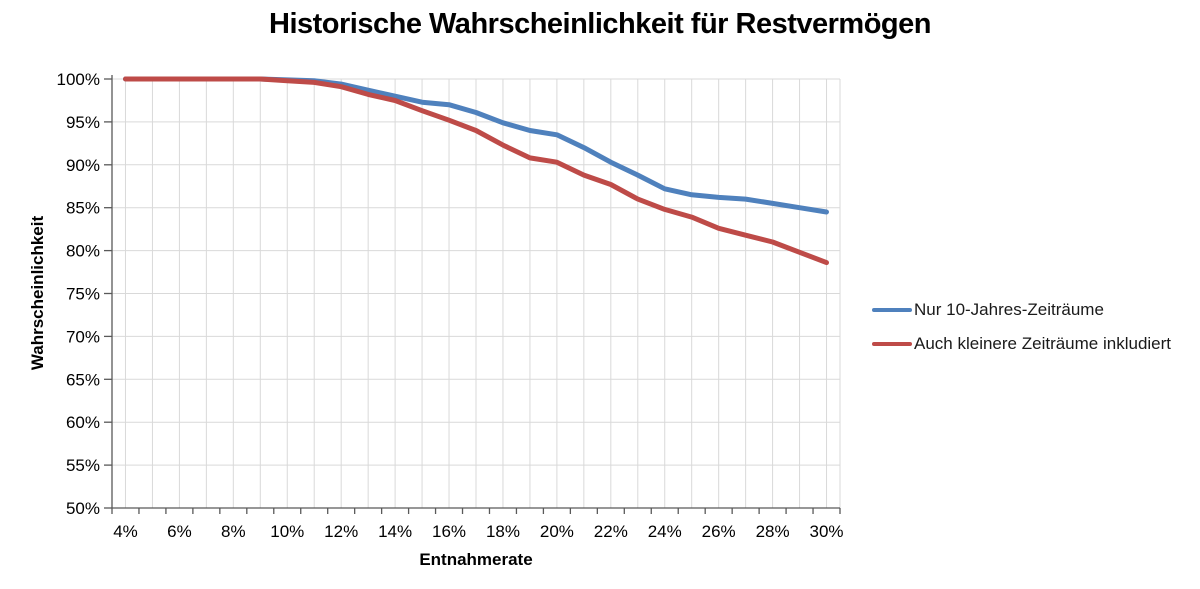 This screenshot has width=1200, height=589. Describe the element at coordinates (83, 294) in the screenshot. I see `y-tick-label: 75%` at that location.